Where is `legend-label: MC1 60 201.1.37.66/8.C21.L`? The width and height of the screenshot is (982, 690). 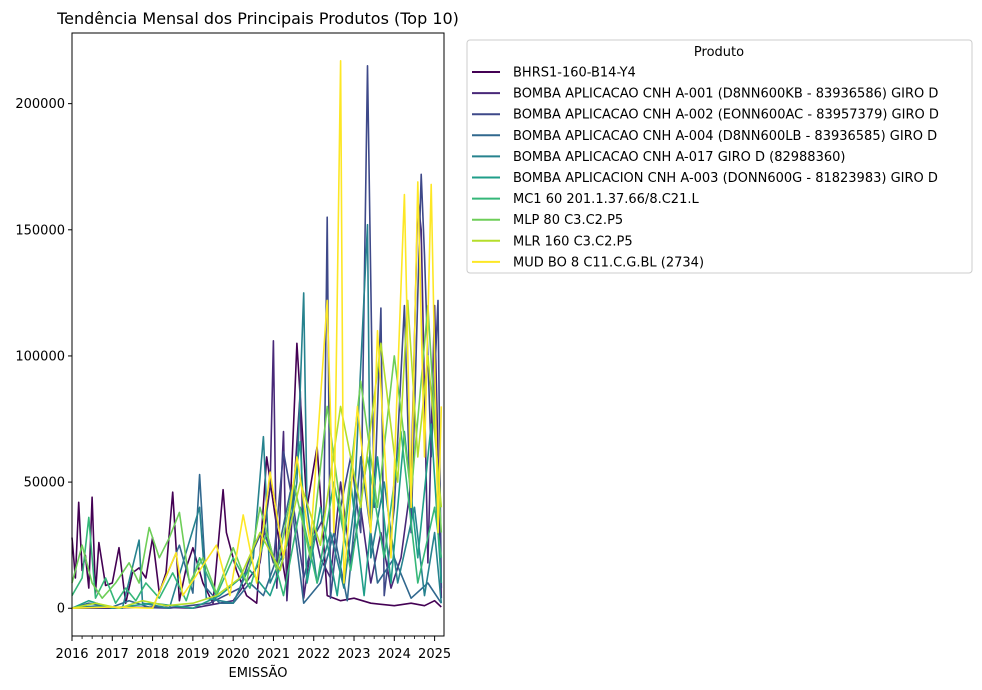 legend-label: MC1 60 201.1.37.66/8.C21.L is located at coordinates (606, 199).